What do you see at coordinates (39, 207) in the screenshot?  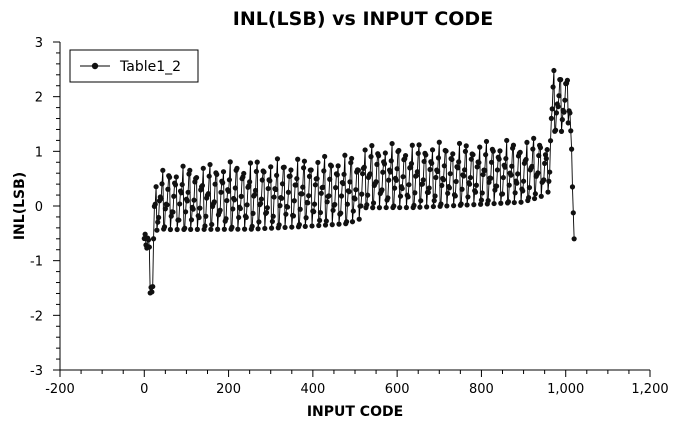 I see `y-tick-label: 0` at bounding box center [39, 207].